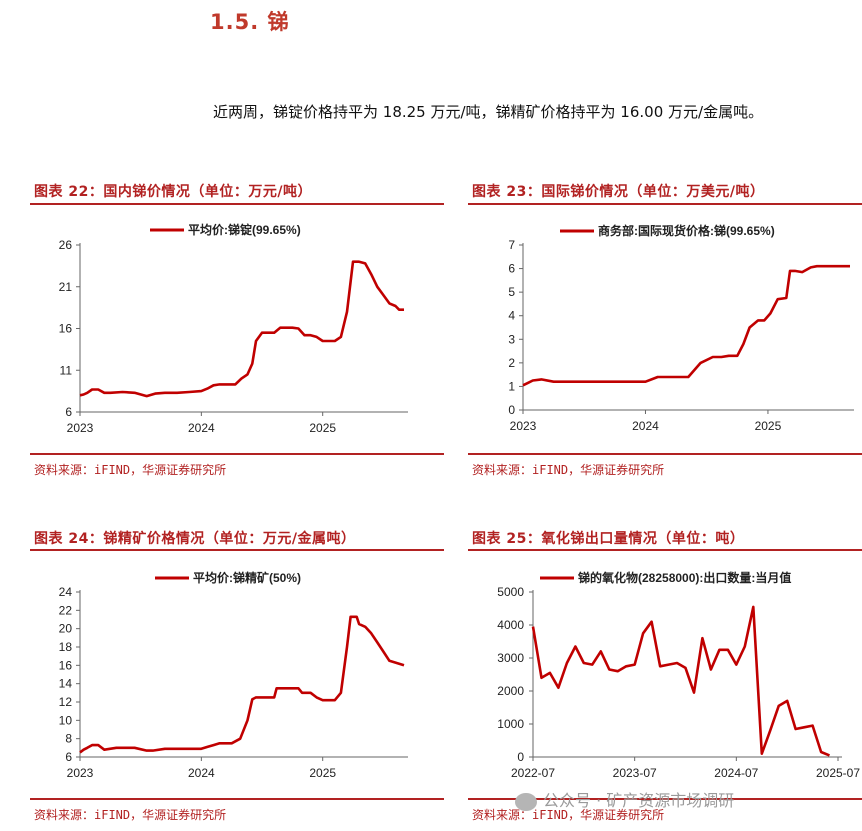 This screenshot has width=862, height=831. Describe the element at coordinates (66, 610) in the screenshot. I see `chart2-y-tick-label: 22` at that location.